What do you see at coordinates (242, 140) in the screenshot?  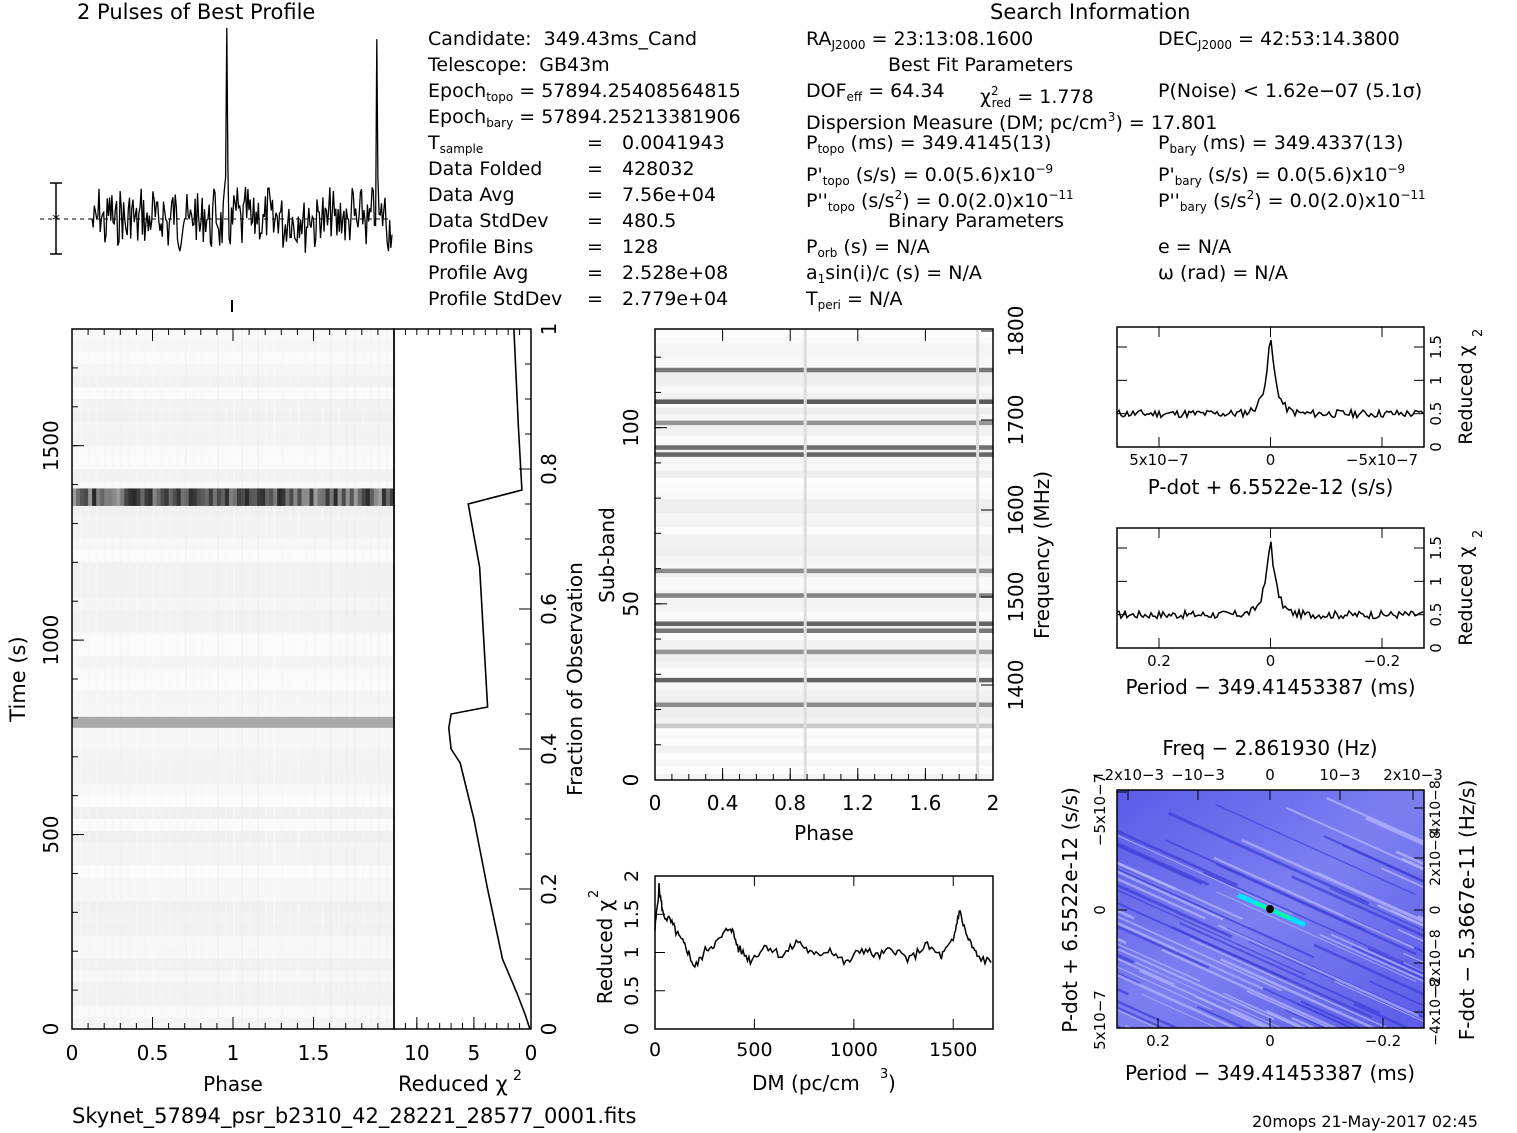 I see `profile-line` at bounding box center [242, 140].